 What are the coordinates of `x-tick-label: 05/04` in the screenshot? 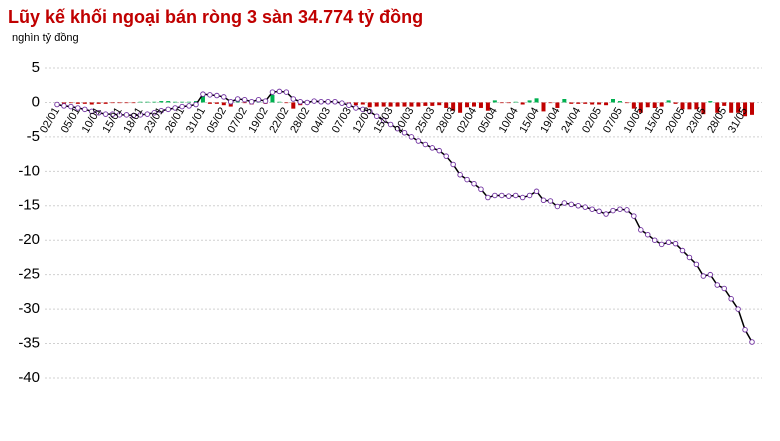 It's located at (488, 120).